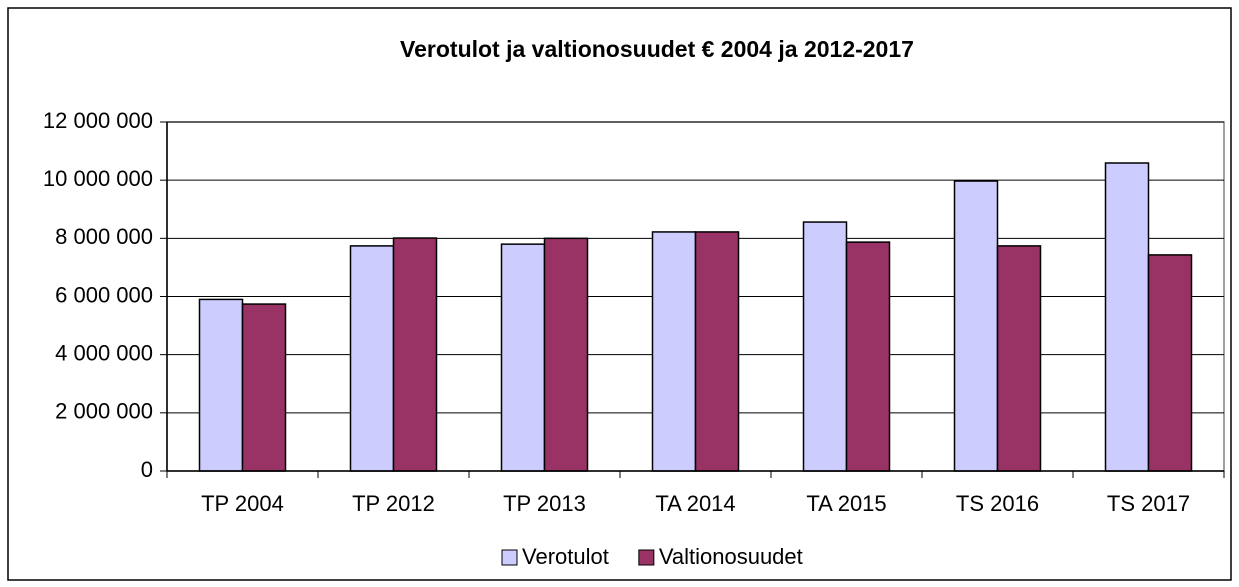  Describe the element at coordinates (104, 352) in the screenshot. I see `y-tick-label: 4 000 000` at that location.